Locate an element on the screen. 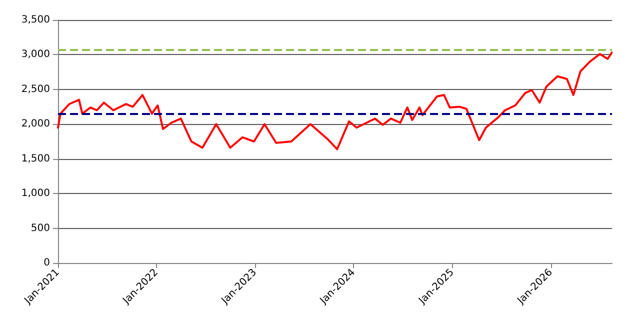 Image resolution: width=634 pixels, height=329 pixels. y-tick-label: 2,000 is located at coordinates (35, 124).